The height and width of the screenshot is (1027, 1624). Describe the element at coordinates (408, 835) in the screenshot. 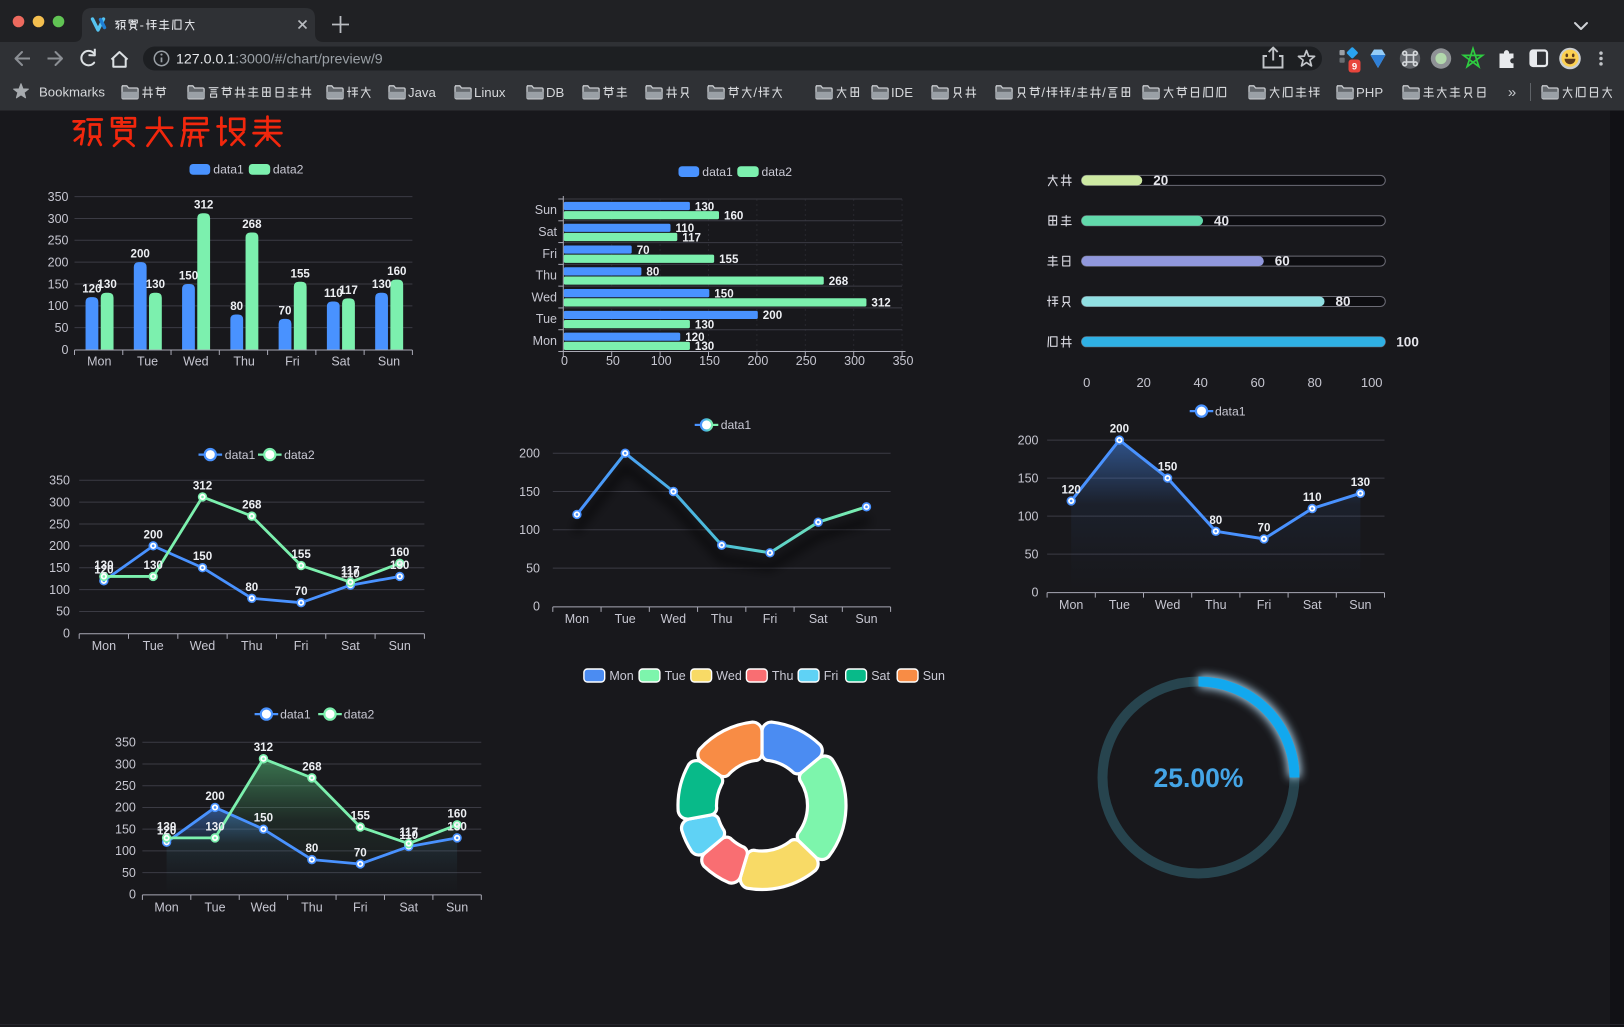

I see `svg-text: 110` at that location.